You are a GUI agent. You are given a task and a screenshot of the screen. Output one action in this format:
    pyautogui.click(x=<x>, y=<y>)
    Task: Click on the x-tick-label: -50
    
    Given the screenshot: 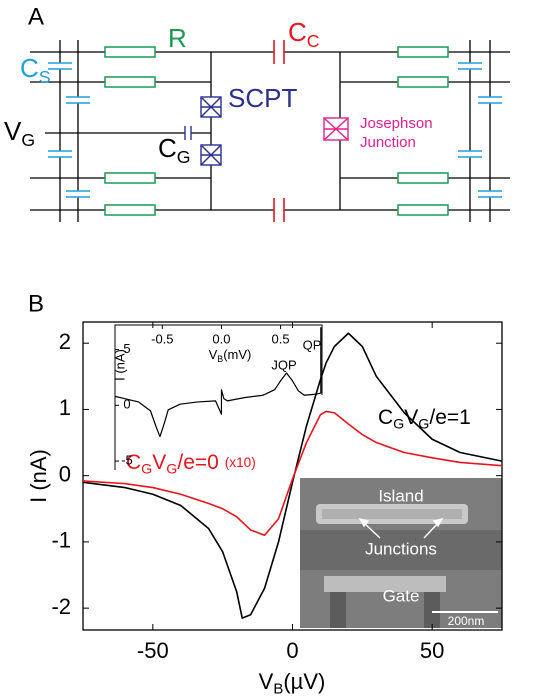 What is the action you would take?
    pyautogui.click(x=153, y=650)
    